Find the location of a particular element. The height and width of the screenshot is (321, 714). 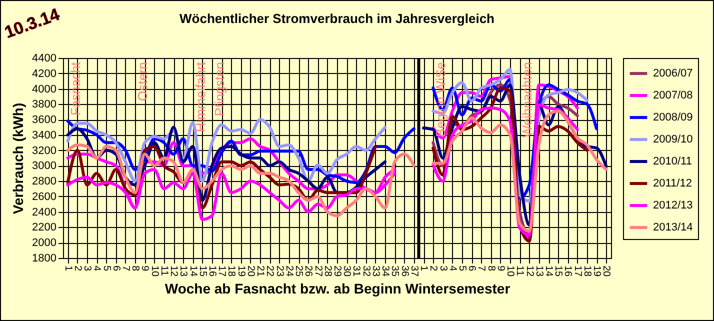

y-tick-label: 2000 is located at coordinates (44, 243).